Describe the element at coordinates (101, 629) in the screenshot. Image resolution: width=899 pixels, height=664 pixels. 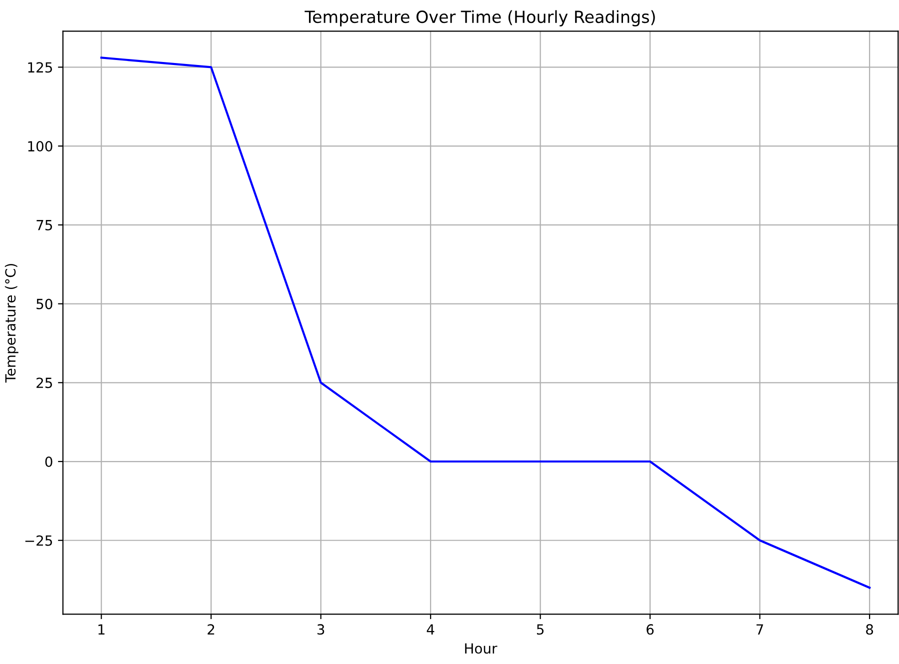
I see `x-tick-label: 1` at that location.